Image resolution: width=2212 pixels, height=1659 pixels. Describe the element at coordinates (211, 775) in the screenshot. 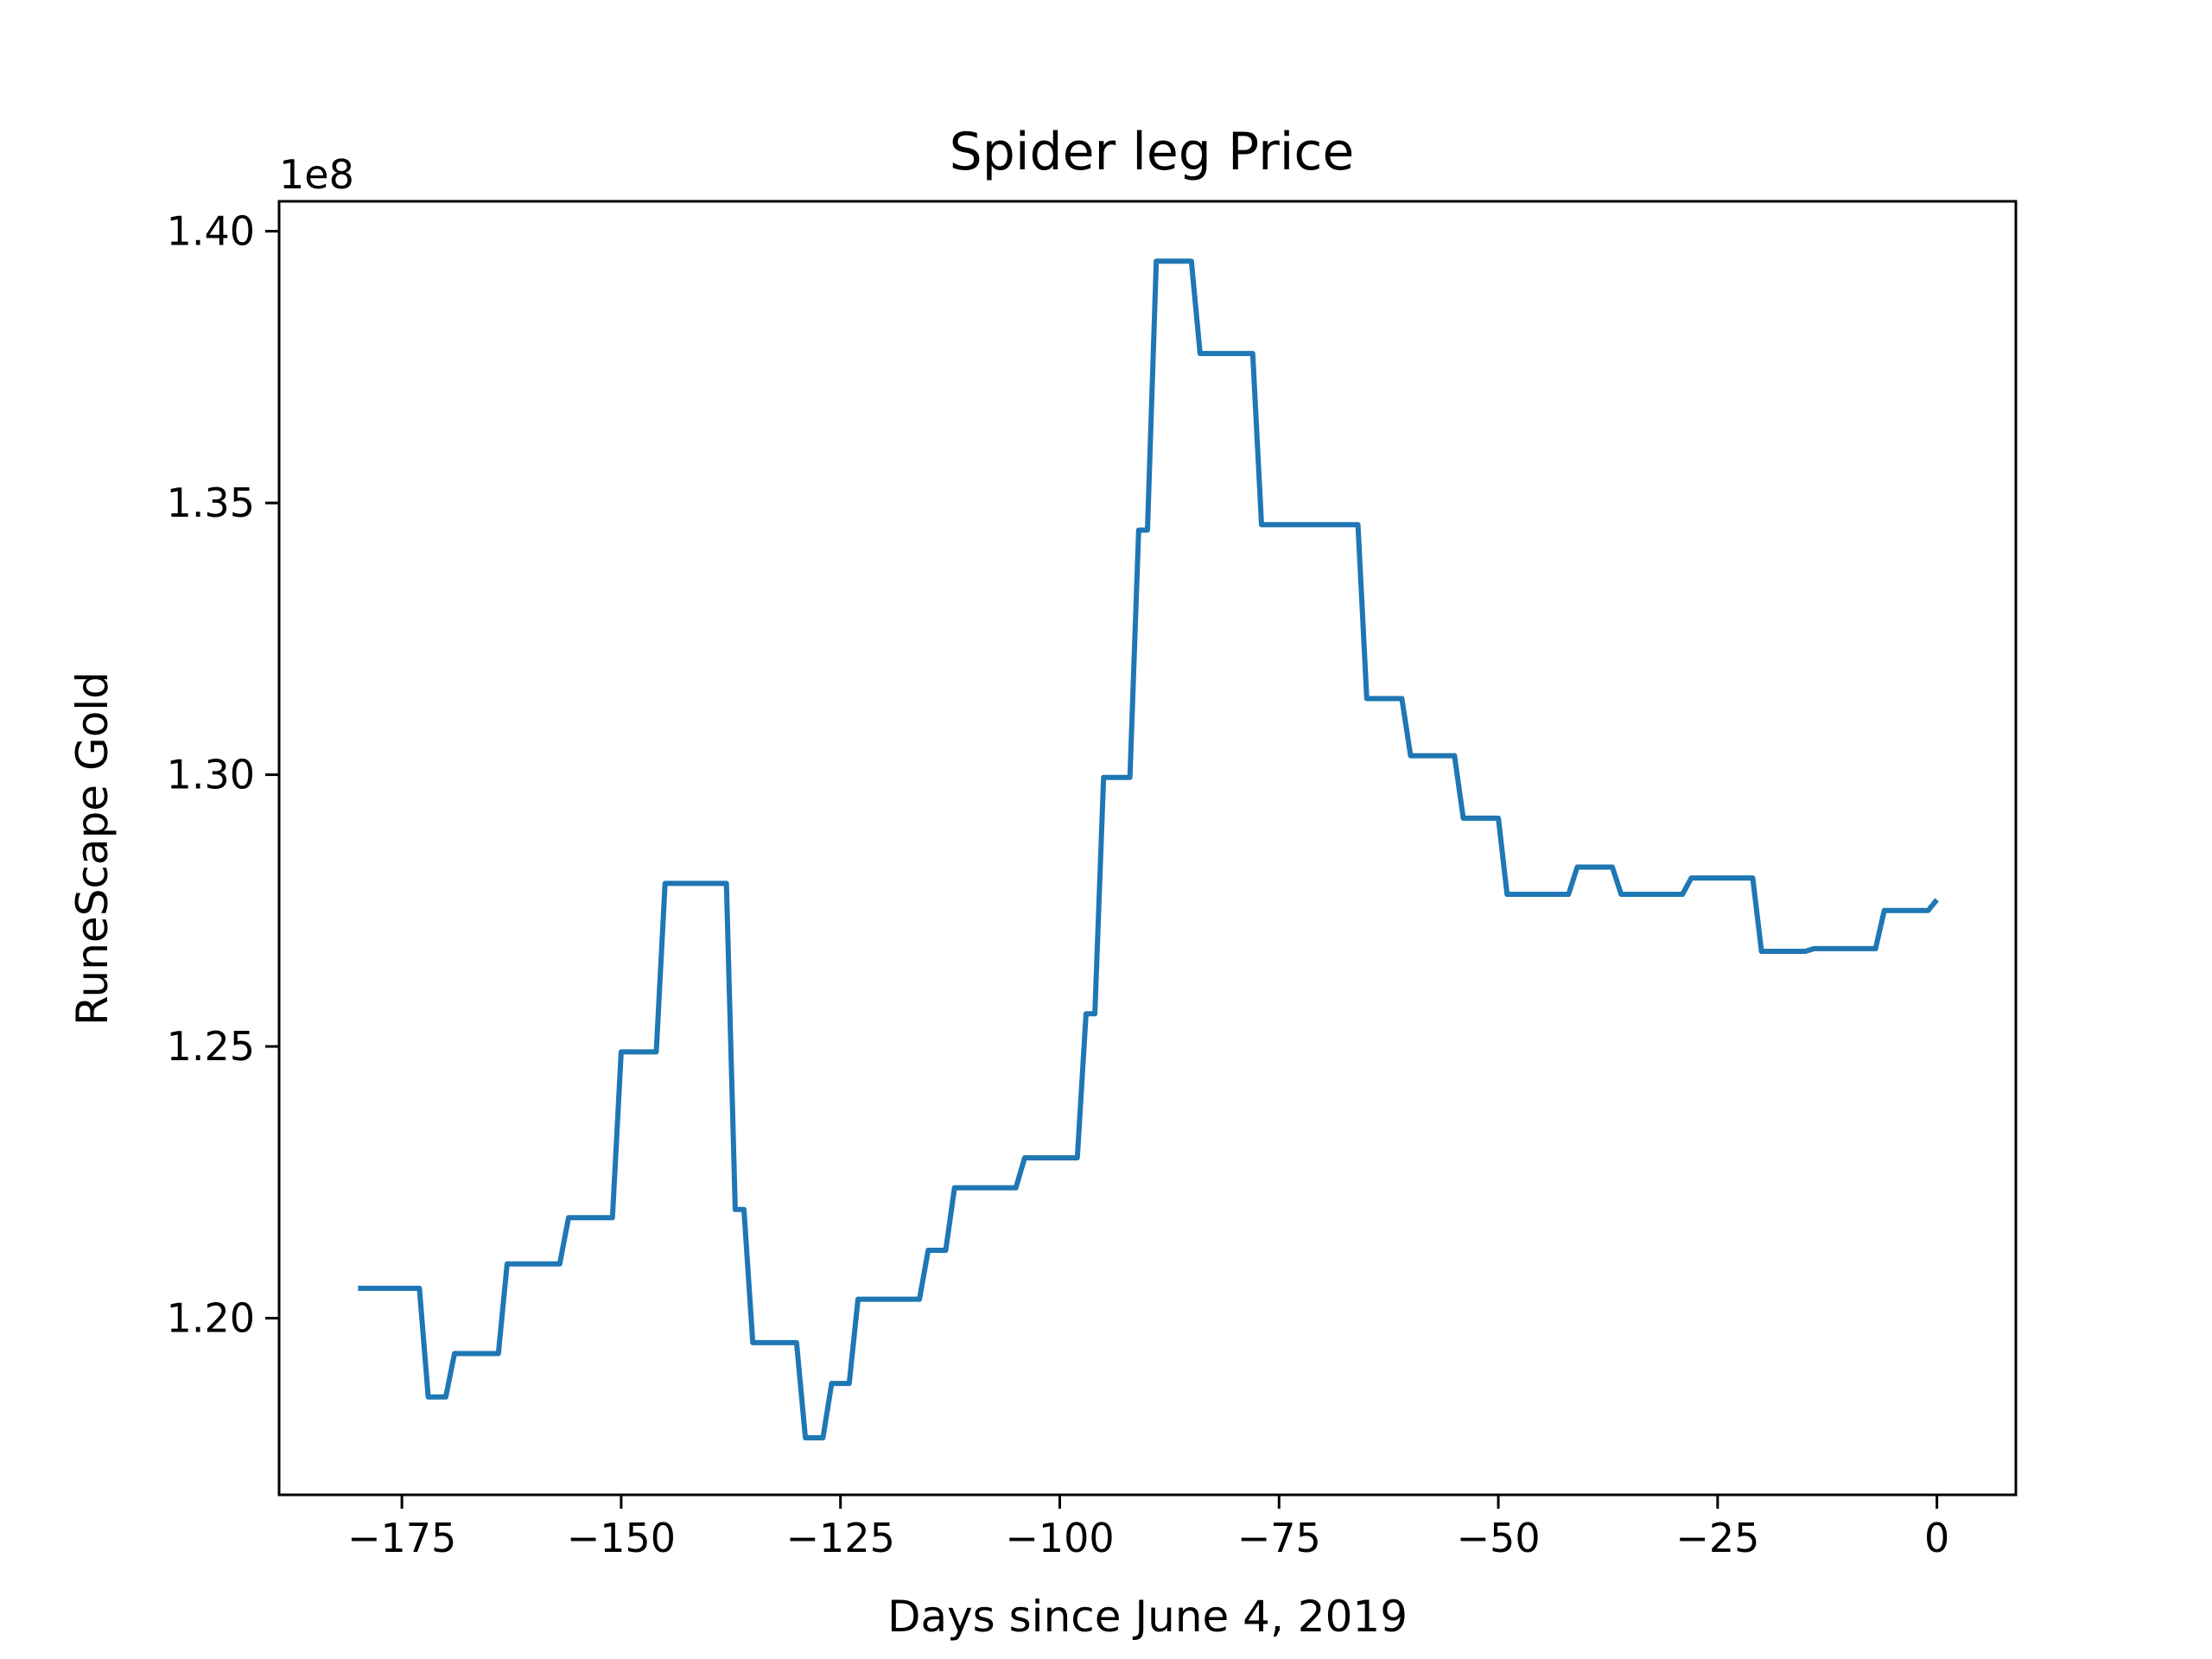

I see `y-tick-label: 1.30` at that location.